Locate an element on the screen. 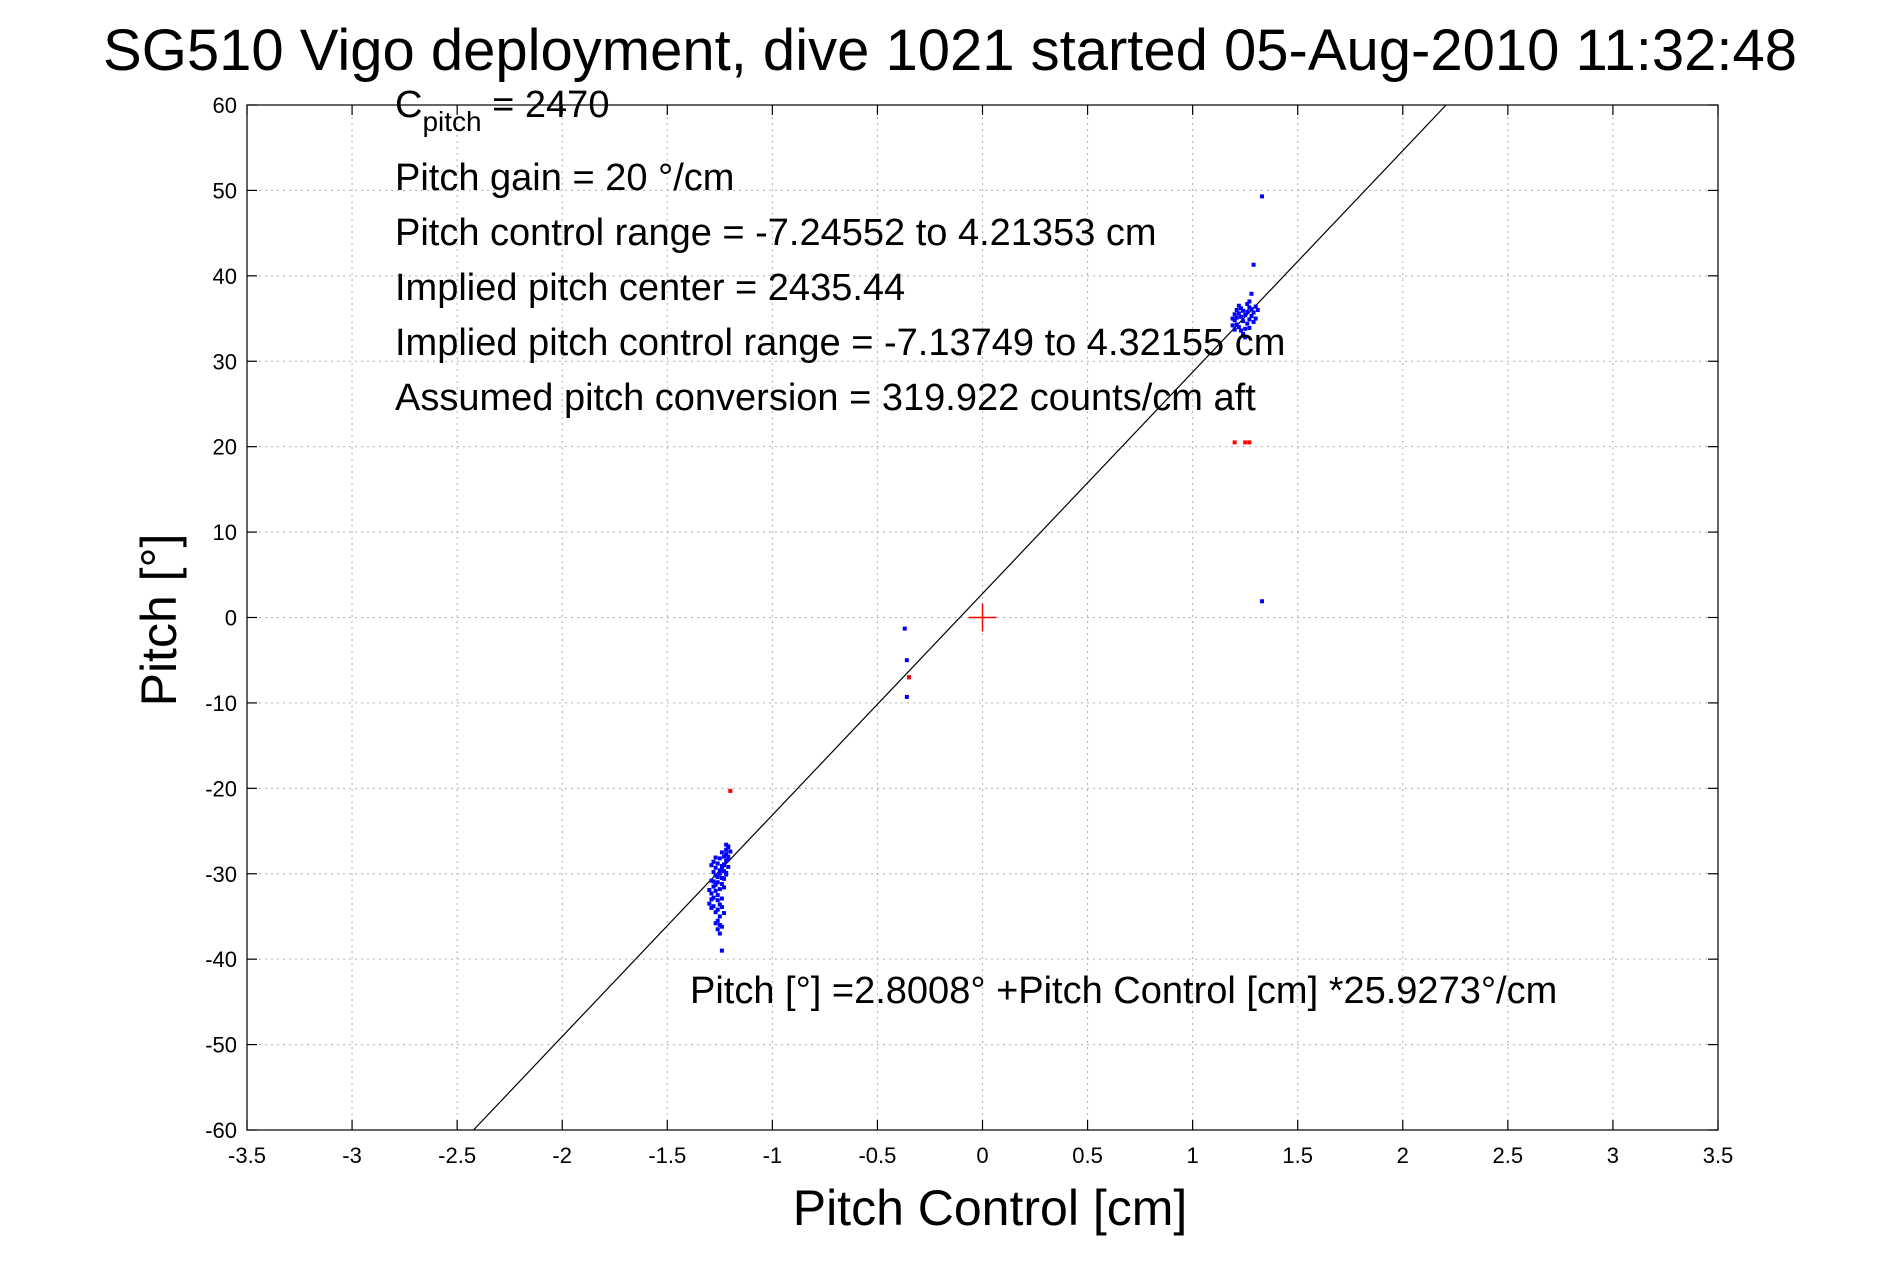  annotation-c-pitch: Cpitch = 2470 is located at coordinates (502, 110).